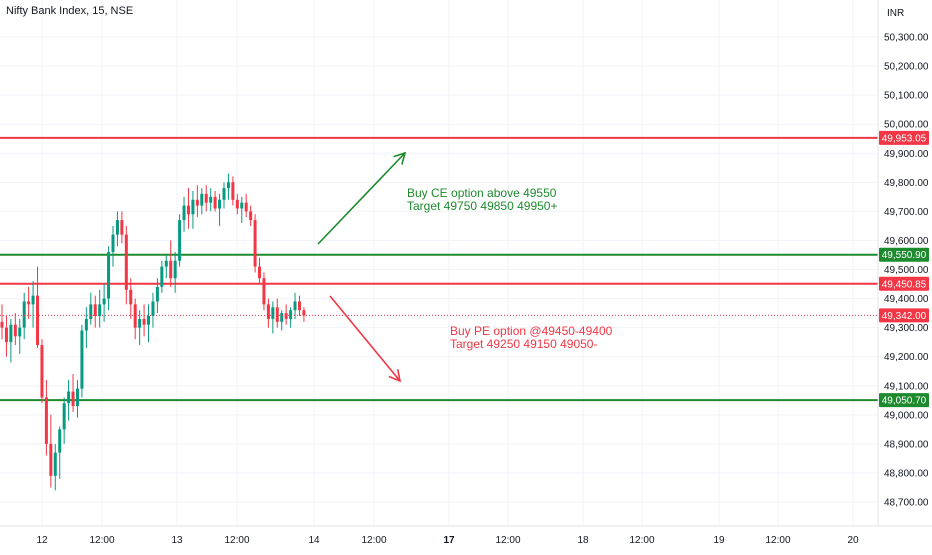 The height and width of the screenshot is (555, 932). What do you see at coordinates (904, 400) in the screenshot?
I see `level-price-tag` at bounding box center [904, 400].